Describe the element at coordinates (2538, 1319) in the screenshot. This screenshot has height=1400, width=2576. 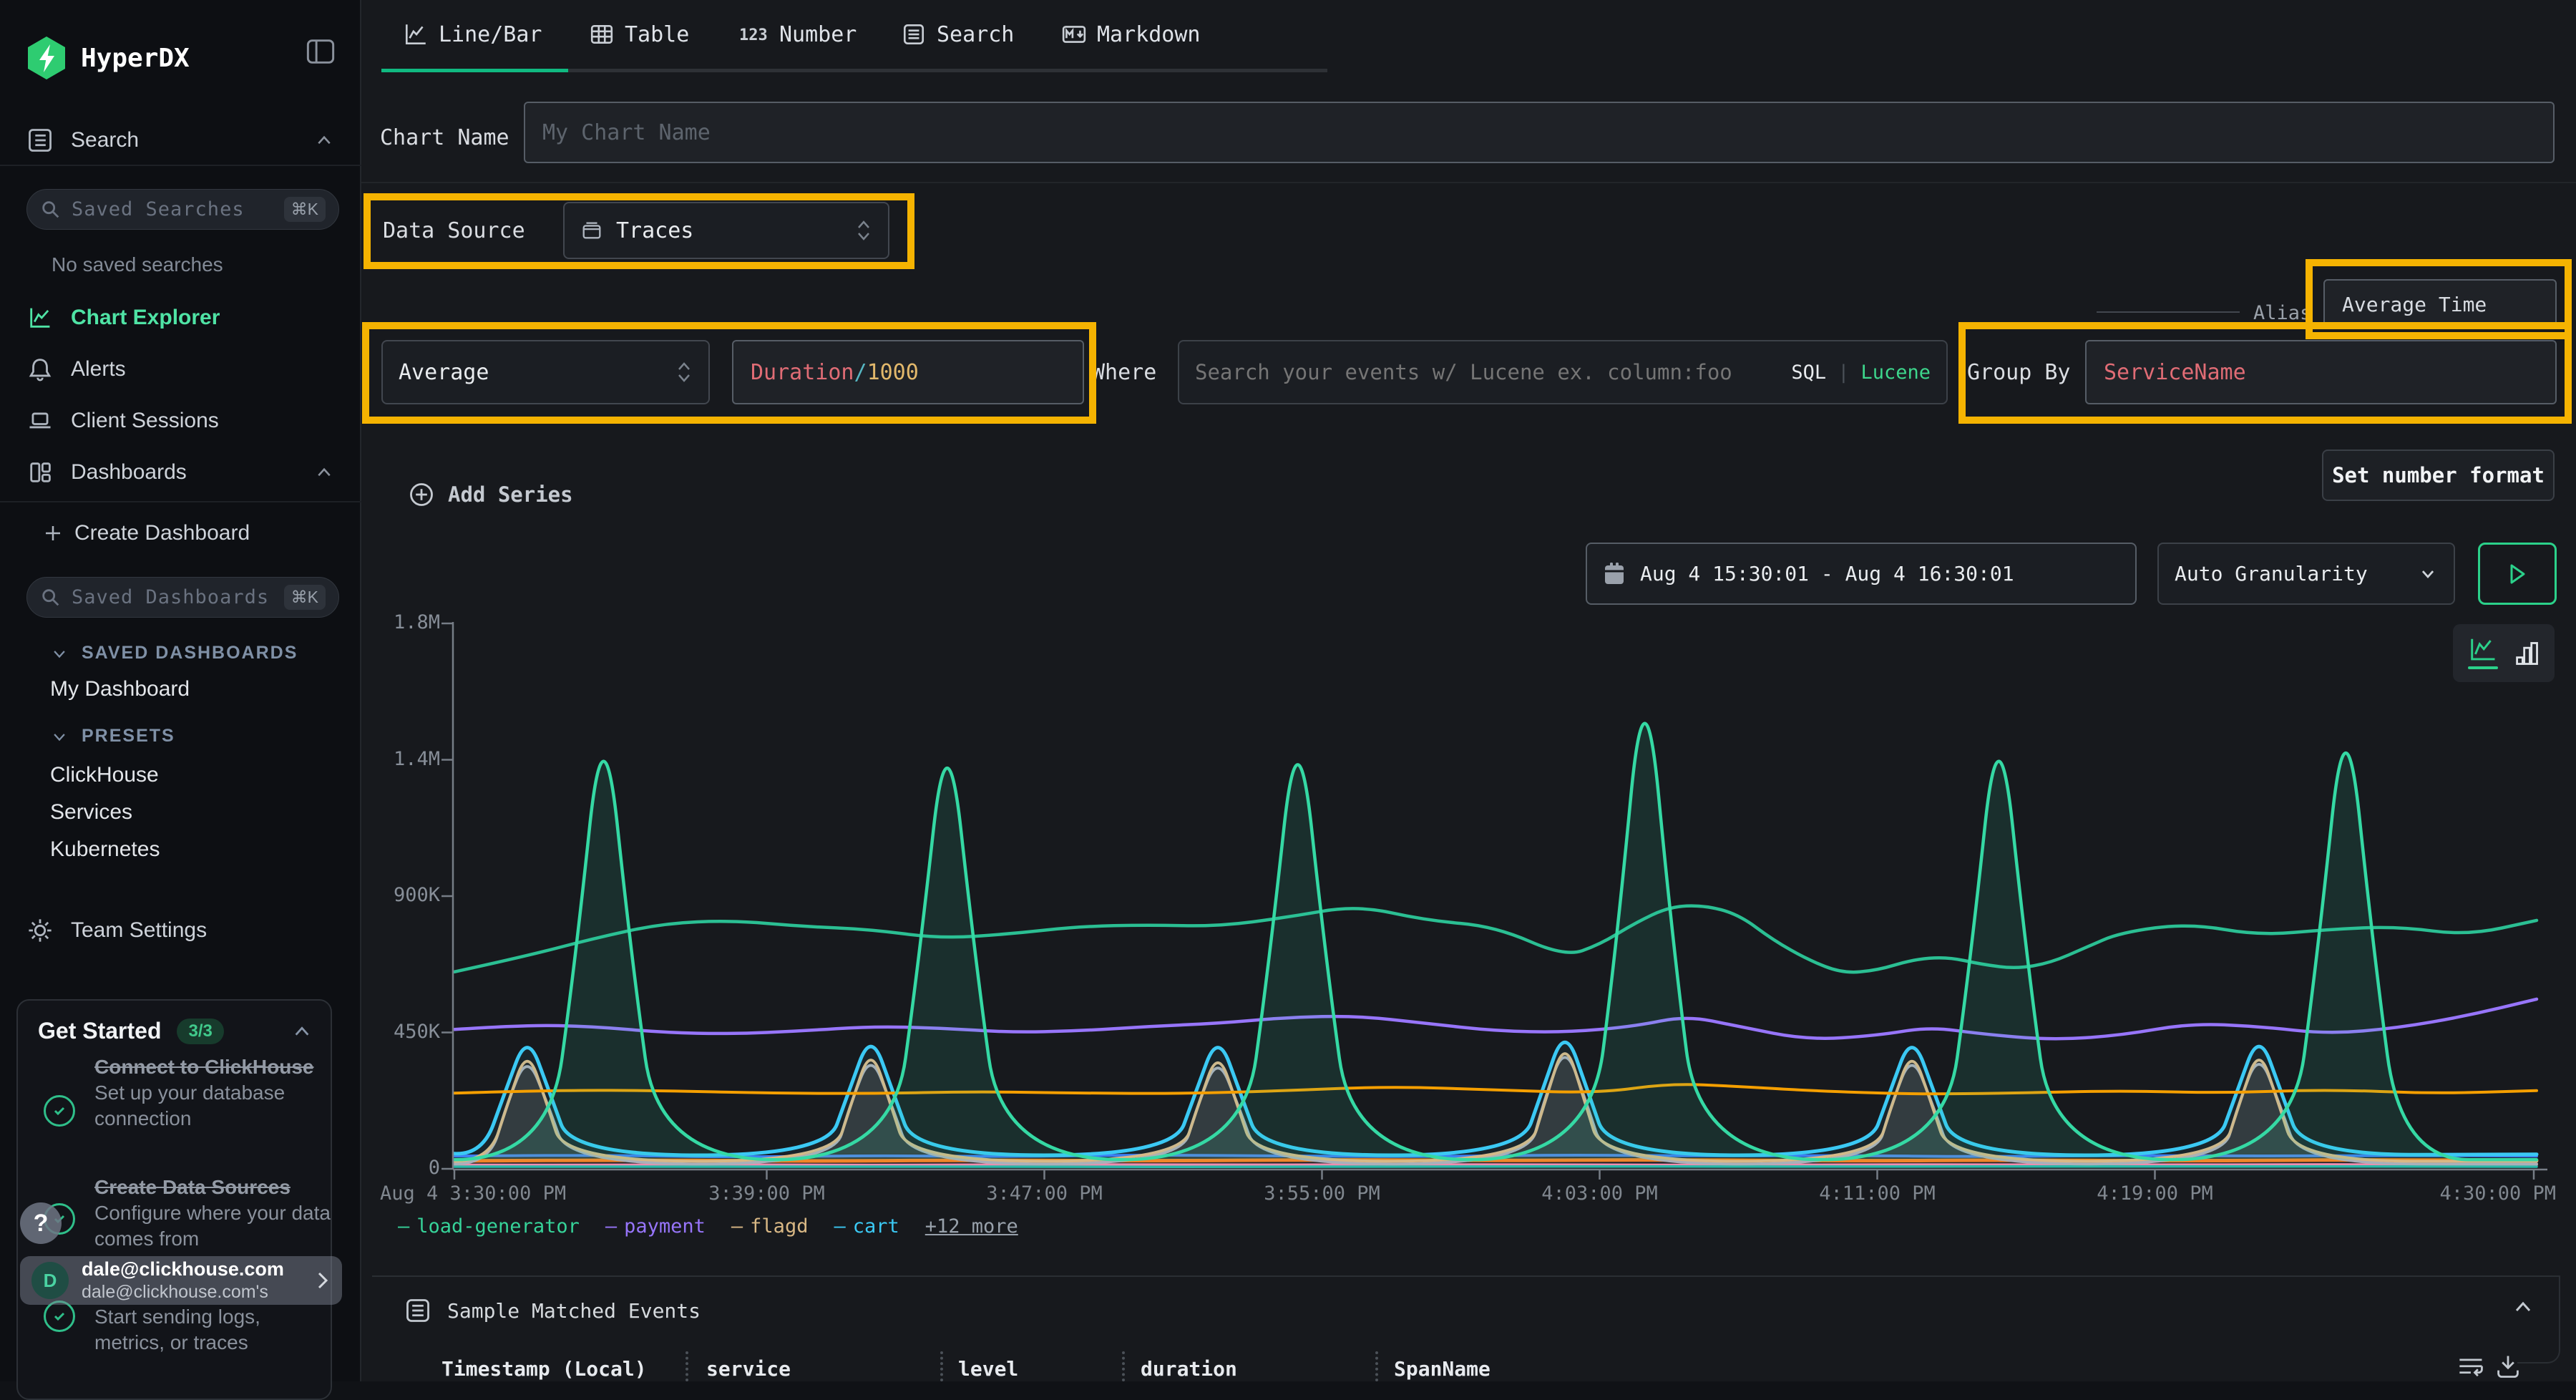
I see `panel-corner` at that location.